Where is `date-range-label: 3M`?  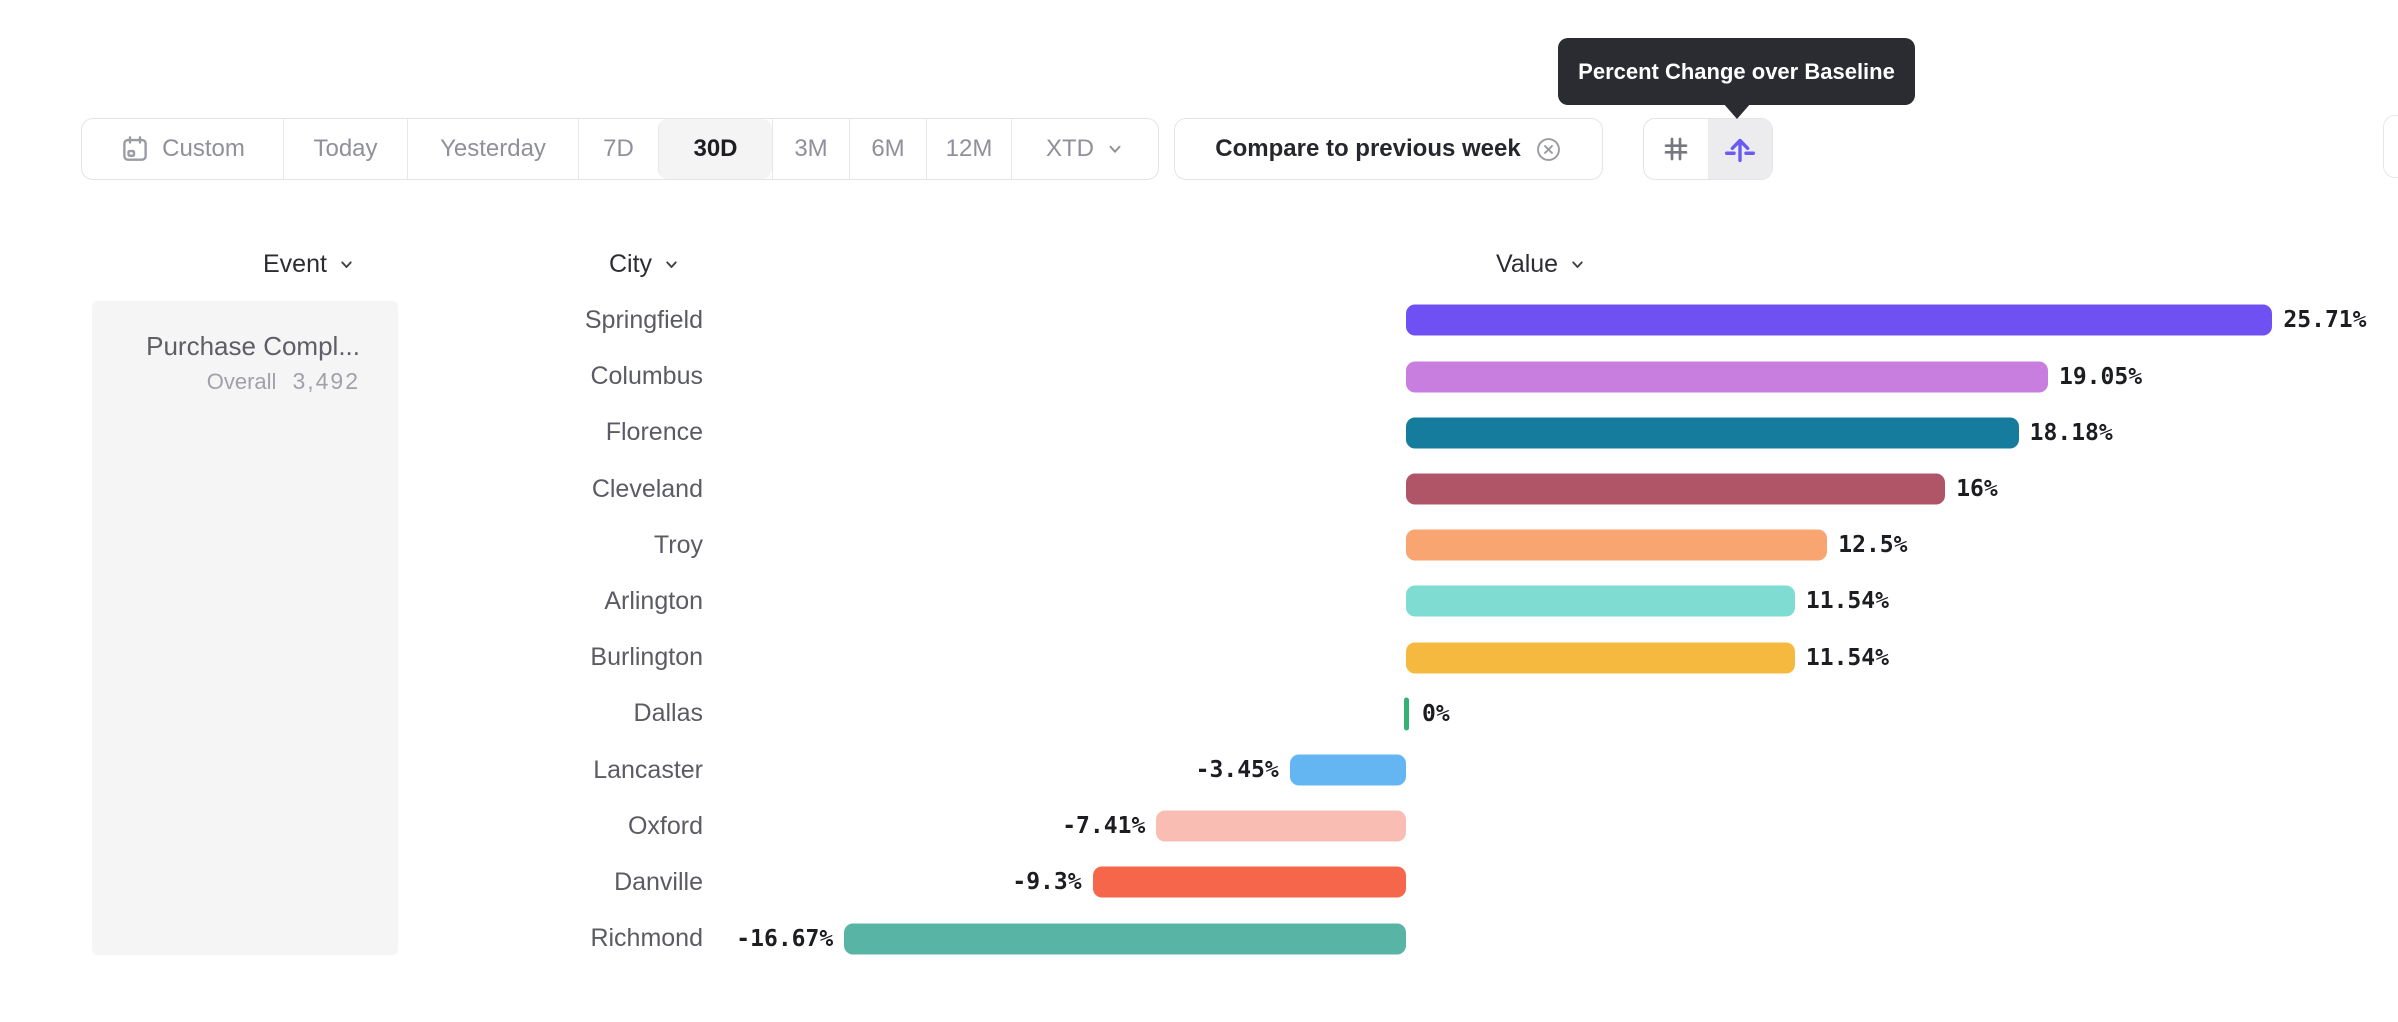
date-range-label: 3M is located at coordinates (811, 148).